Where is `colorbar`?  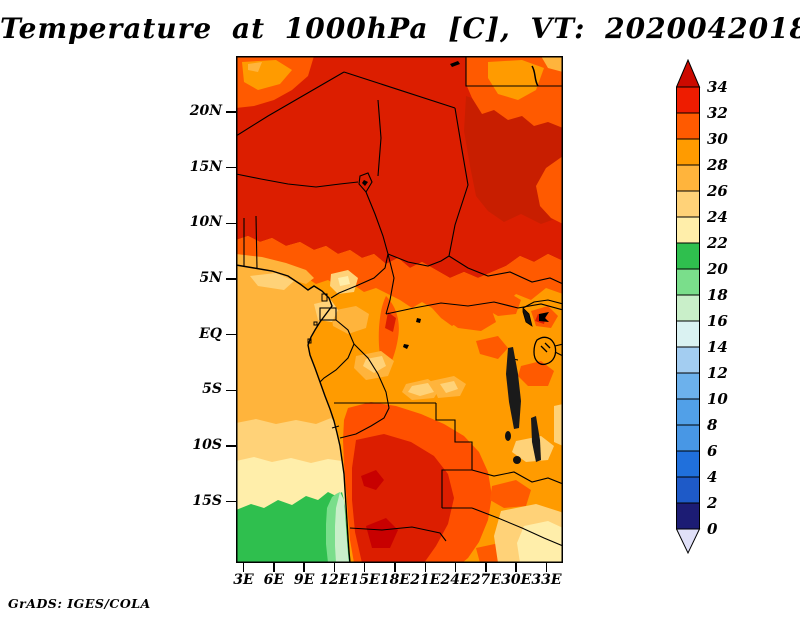 colorbar is located at coordinates (689, 307).